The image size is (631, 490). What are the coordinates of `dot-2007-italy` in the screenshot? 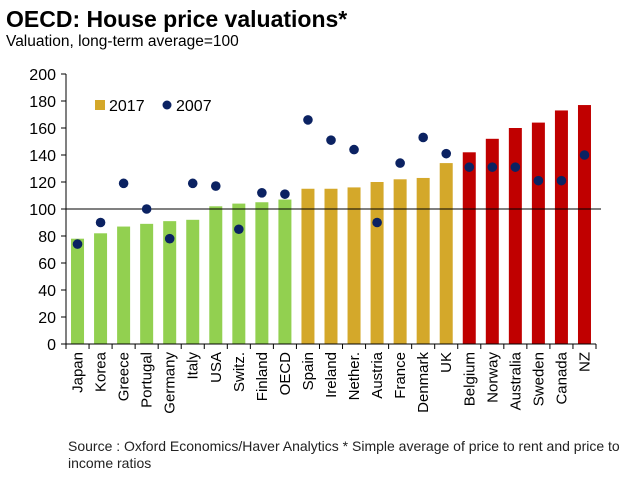 It's located at (192, 183).